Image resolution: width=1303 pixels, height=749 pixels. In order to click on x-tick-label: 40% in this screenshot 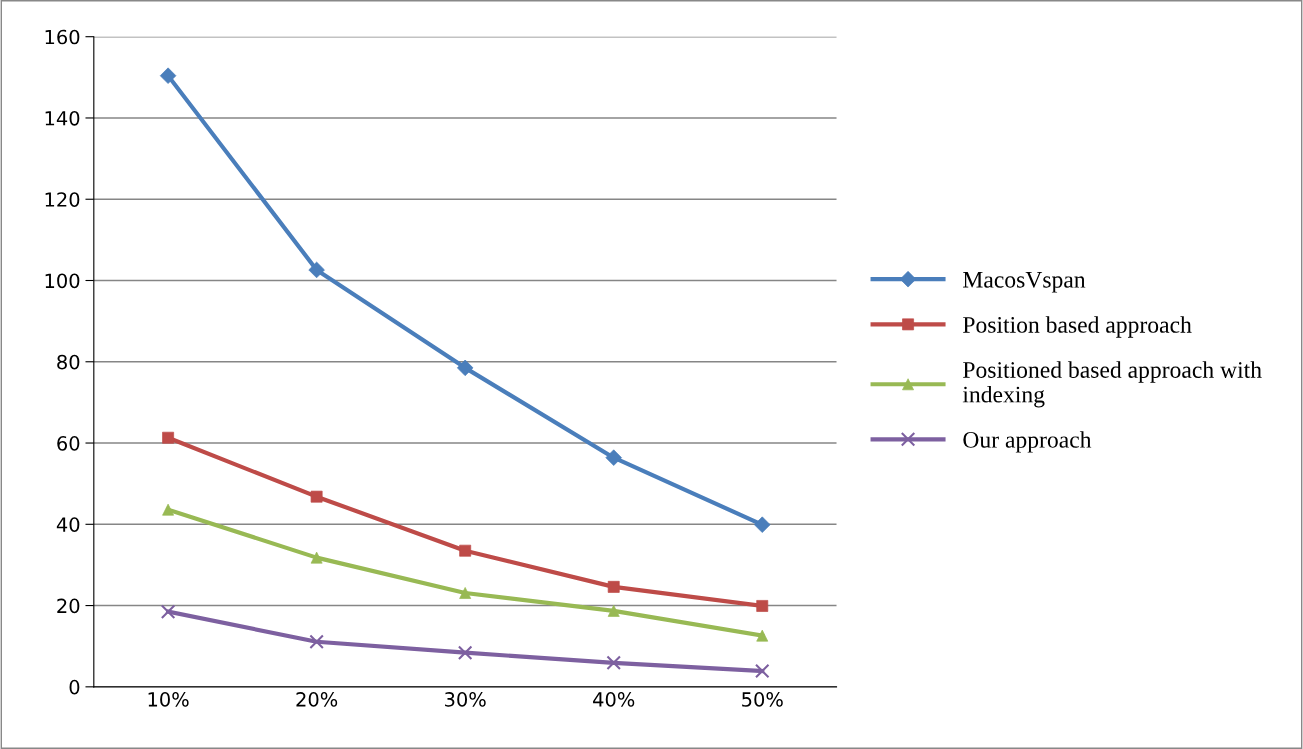, I will do `click(614, 699)`.